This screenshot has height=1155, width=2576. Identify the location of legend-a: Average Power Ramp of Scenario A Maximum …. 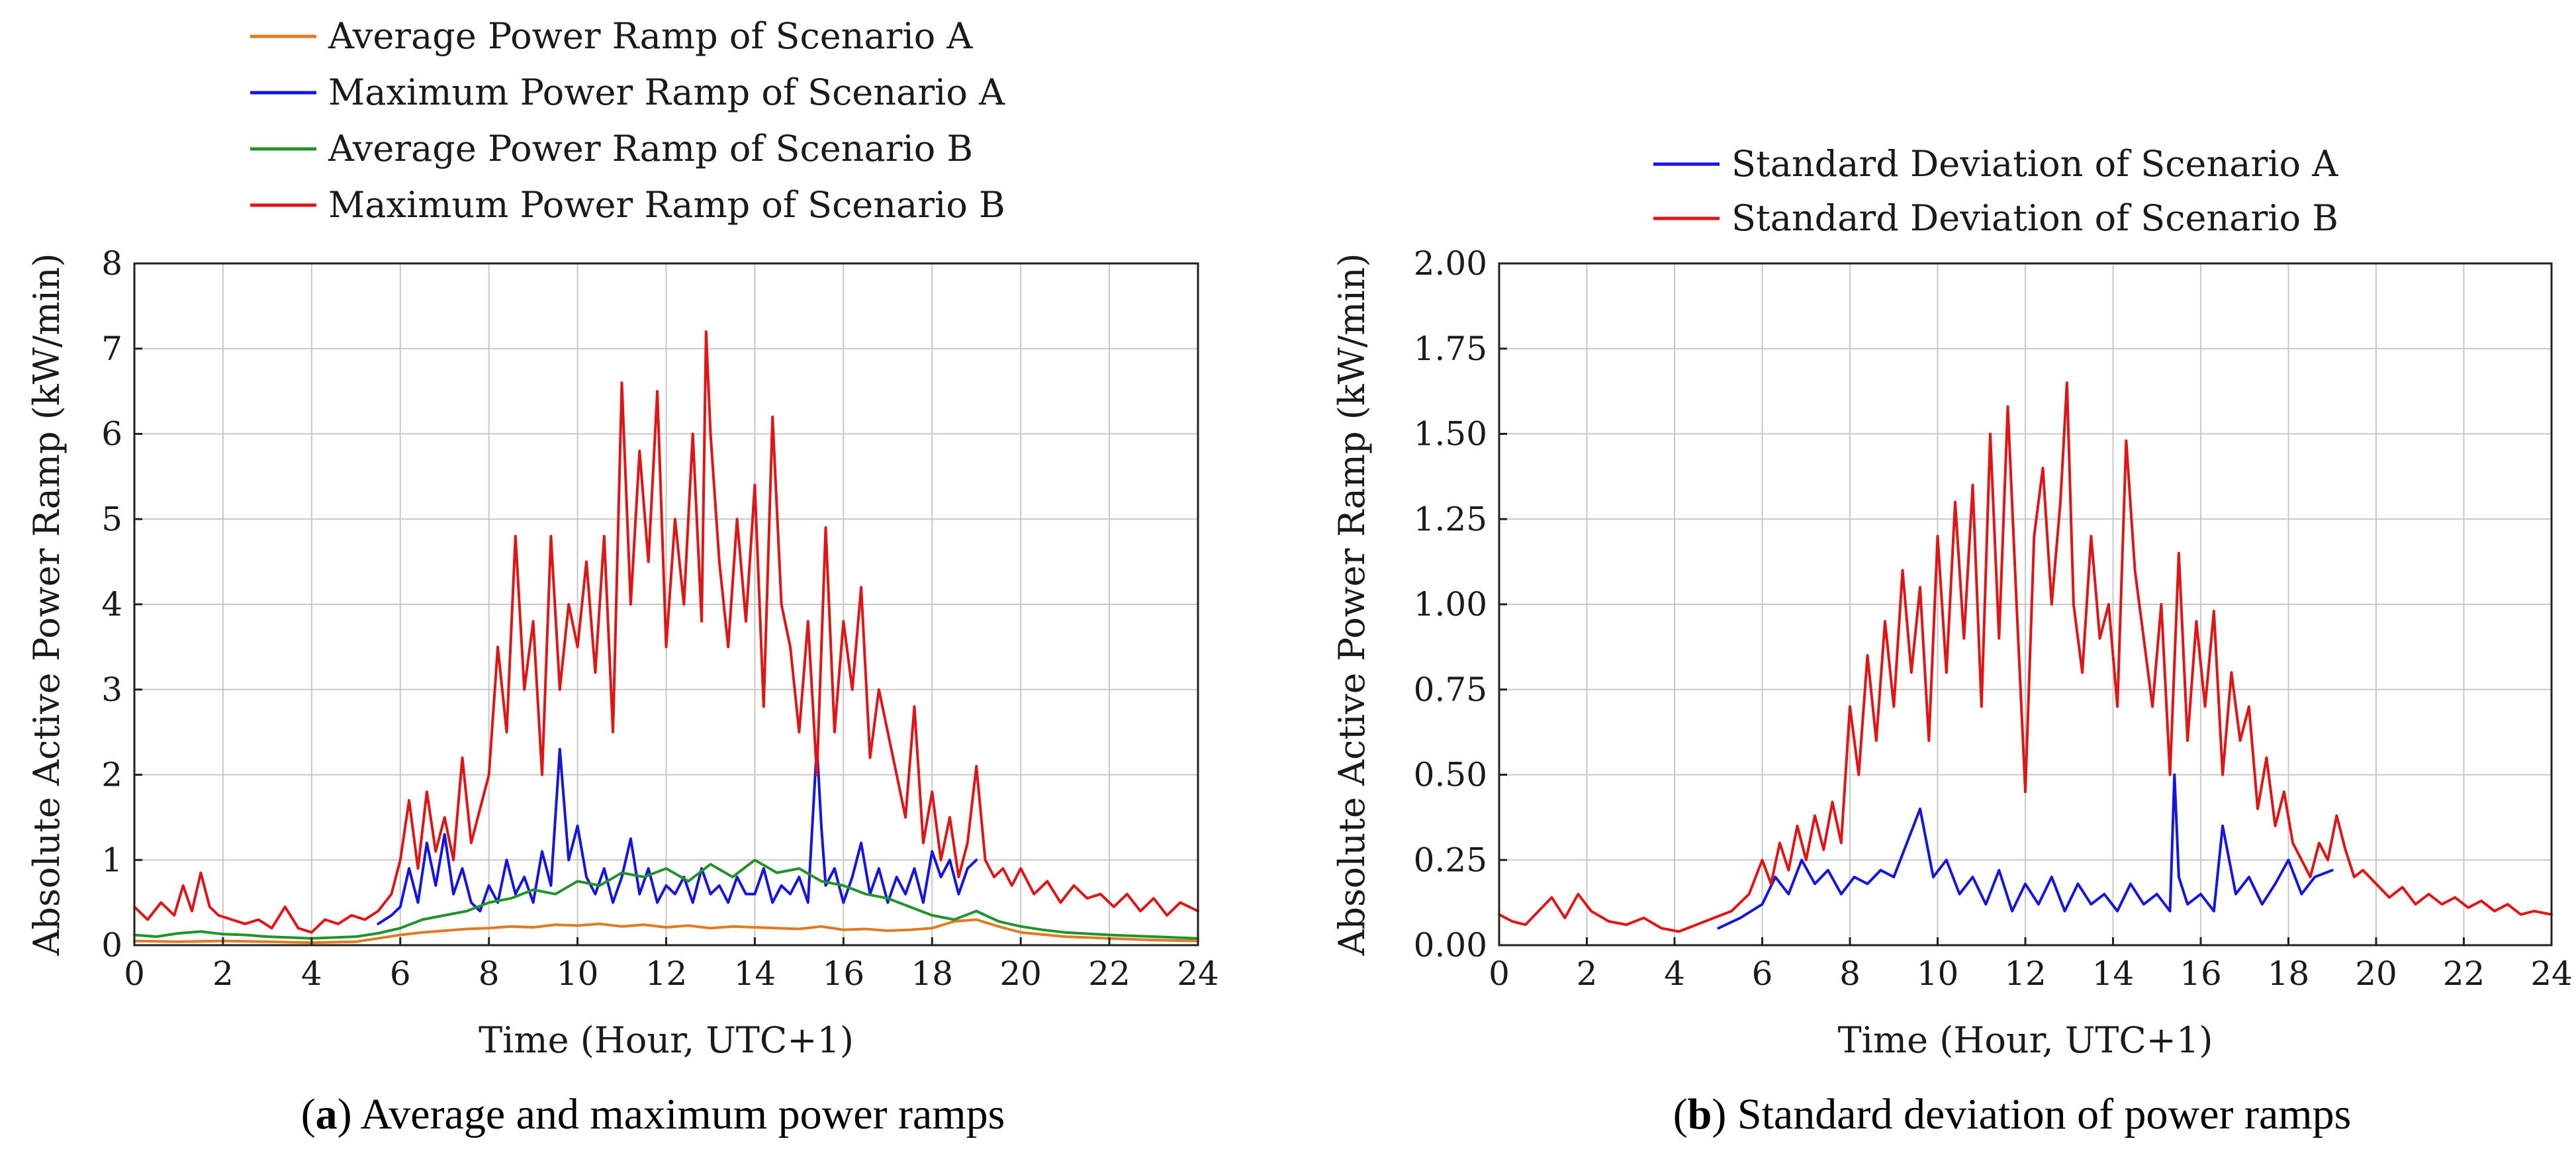
(627, 120).